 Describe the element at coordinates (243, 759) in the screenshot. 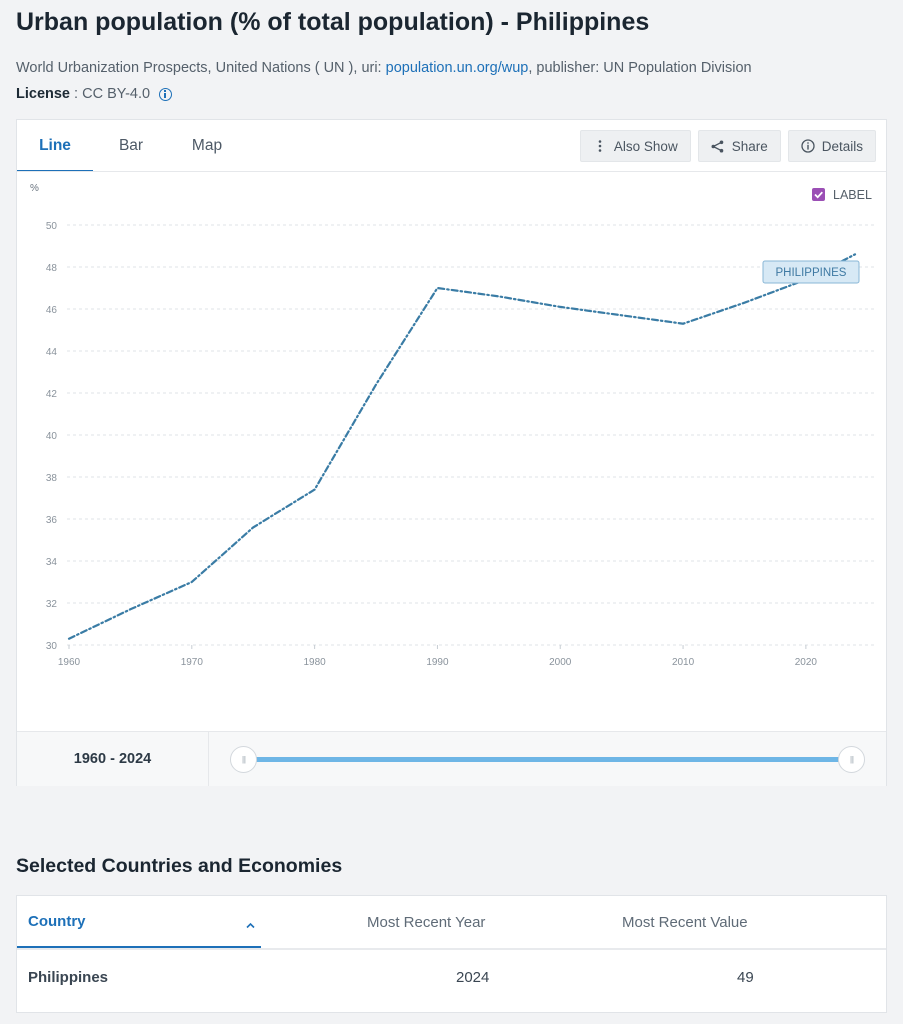

I see `slider-handle-start: |||` at that location.